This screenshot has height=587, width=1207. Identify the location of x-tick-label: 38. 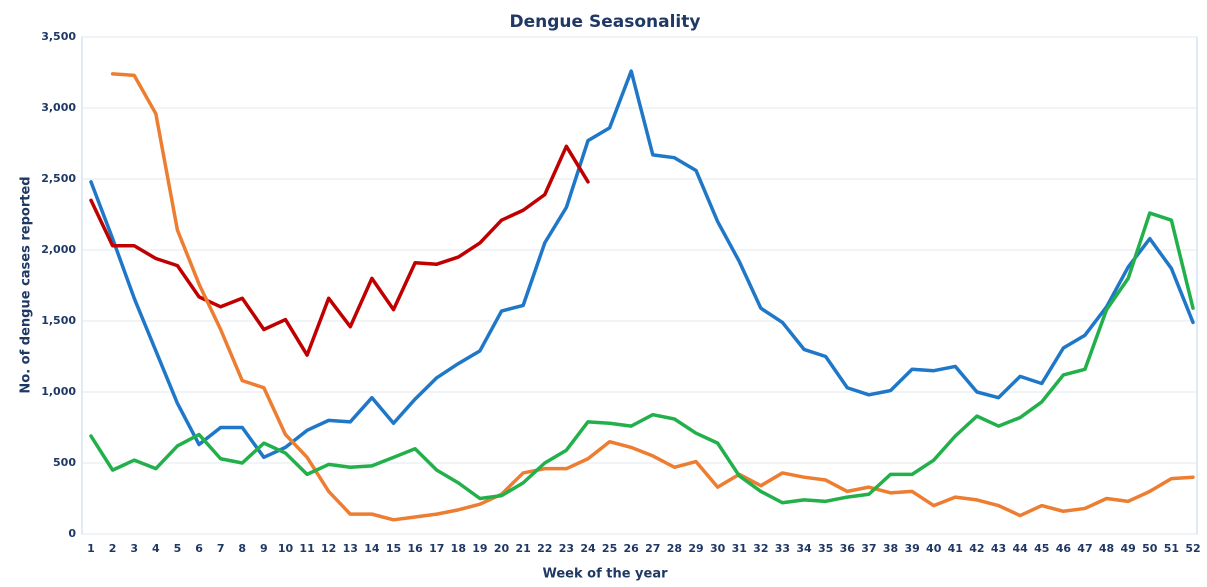
(890, 548).